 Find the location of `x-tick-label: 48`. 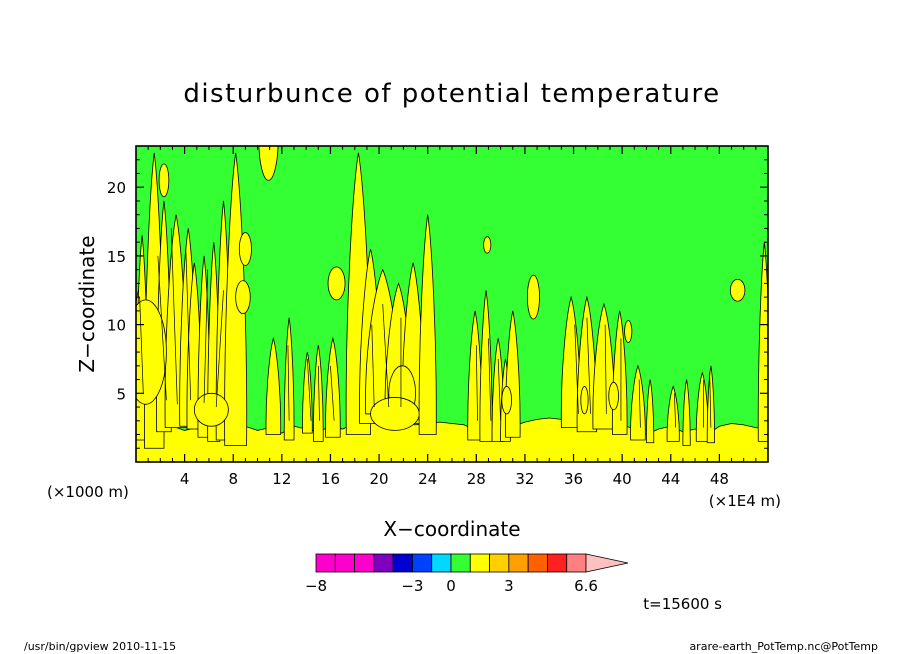

x-tick-label: 48 is located at coordinates (719, 479).